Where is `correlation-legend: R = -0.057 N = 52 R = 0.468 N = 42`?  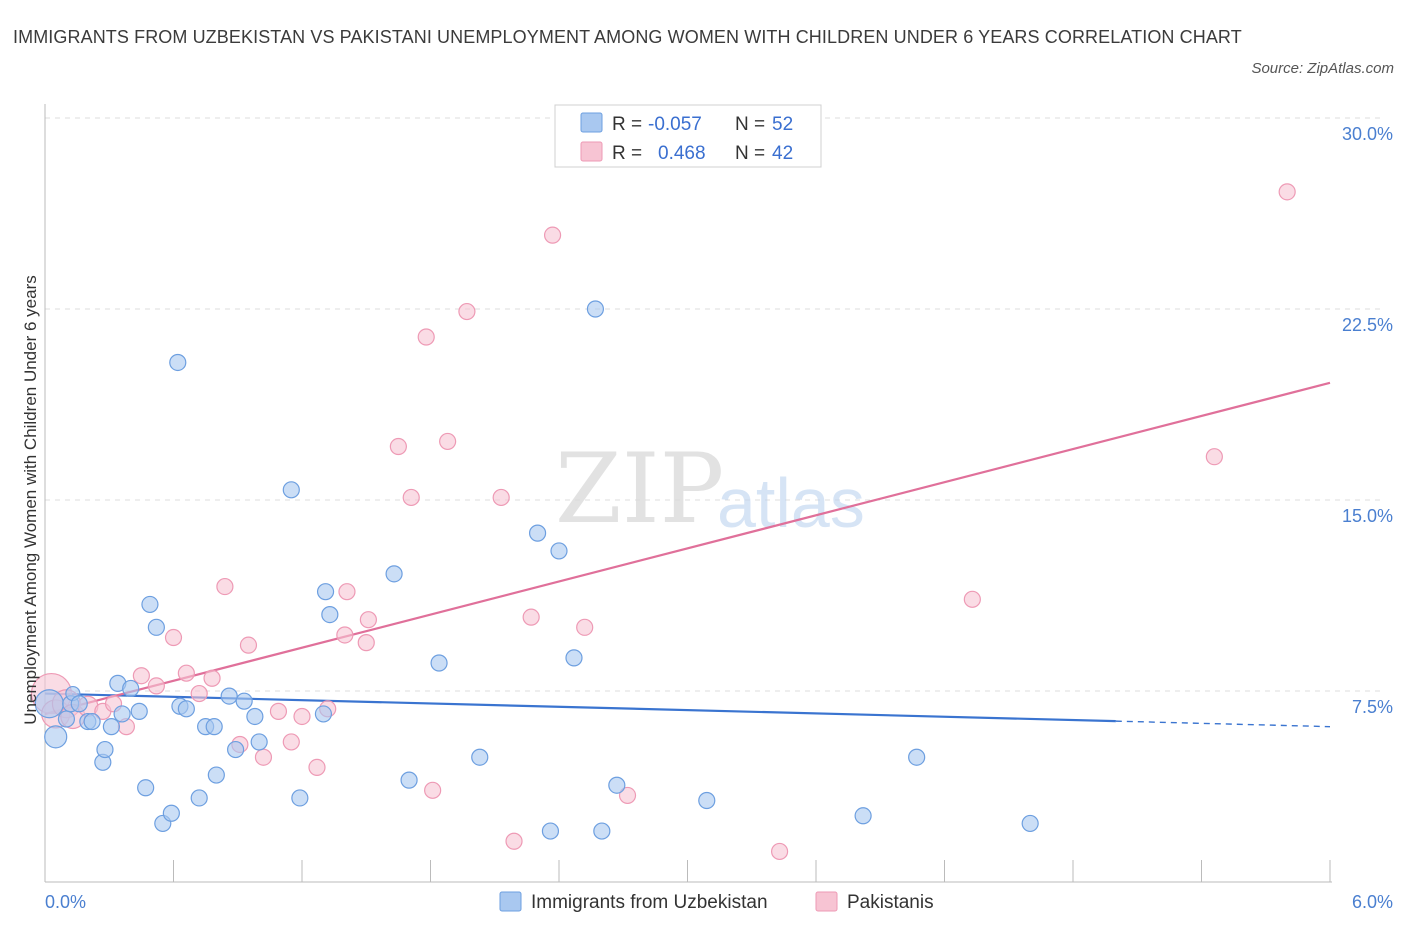
correlation-legend: R = -0.057 N = 52 R = 0.468 N = 42 is located at coordinates (688, 136).